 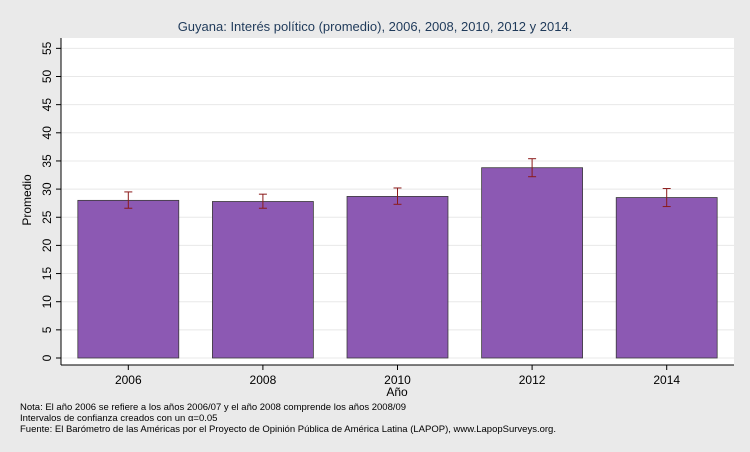 I want to click on y-tick-label: 5, so click(x=47, y=329).